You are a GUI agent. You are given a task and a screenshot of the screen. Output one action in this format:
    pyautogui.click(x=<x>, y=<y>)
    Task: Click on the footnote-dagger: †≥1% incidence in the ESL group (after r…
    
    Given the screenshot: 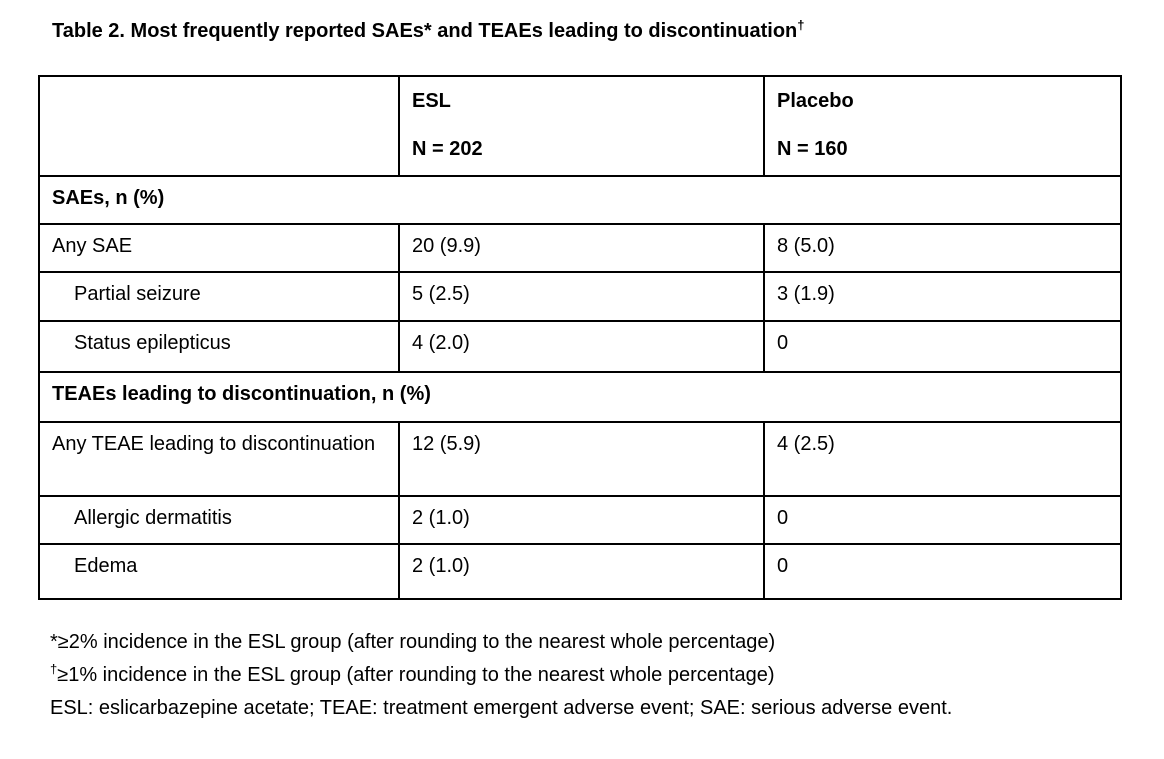 What is the action you would take?
    pyautogui.click(x=501, y=675)
    